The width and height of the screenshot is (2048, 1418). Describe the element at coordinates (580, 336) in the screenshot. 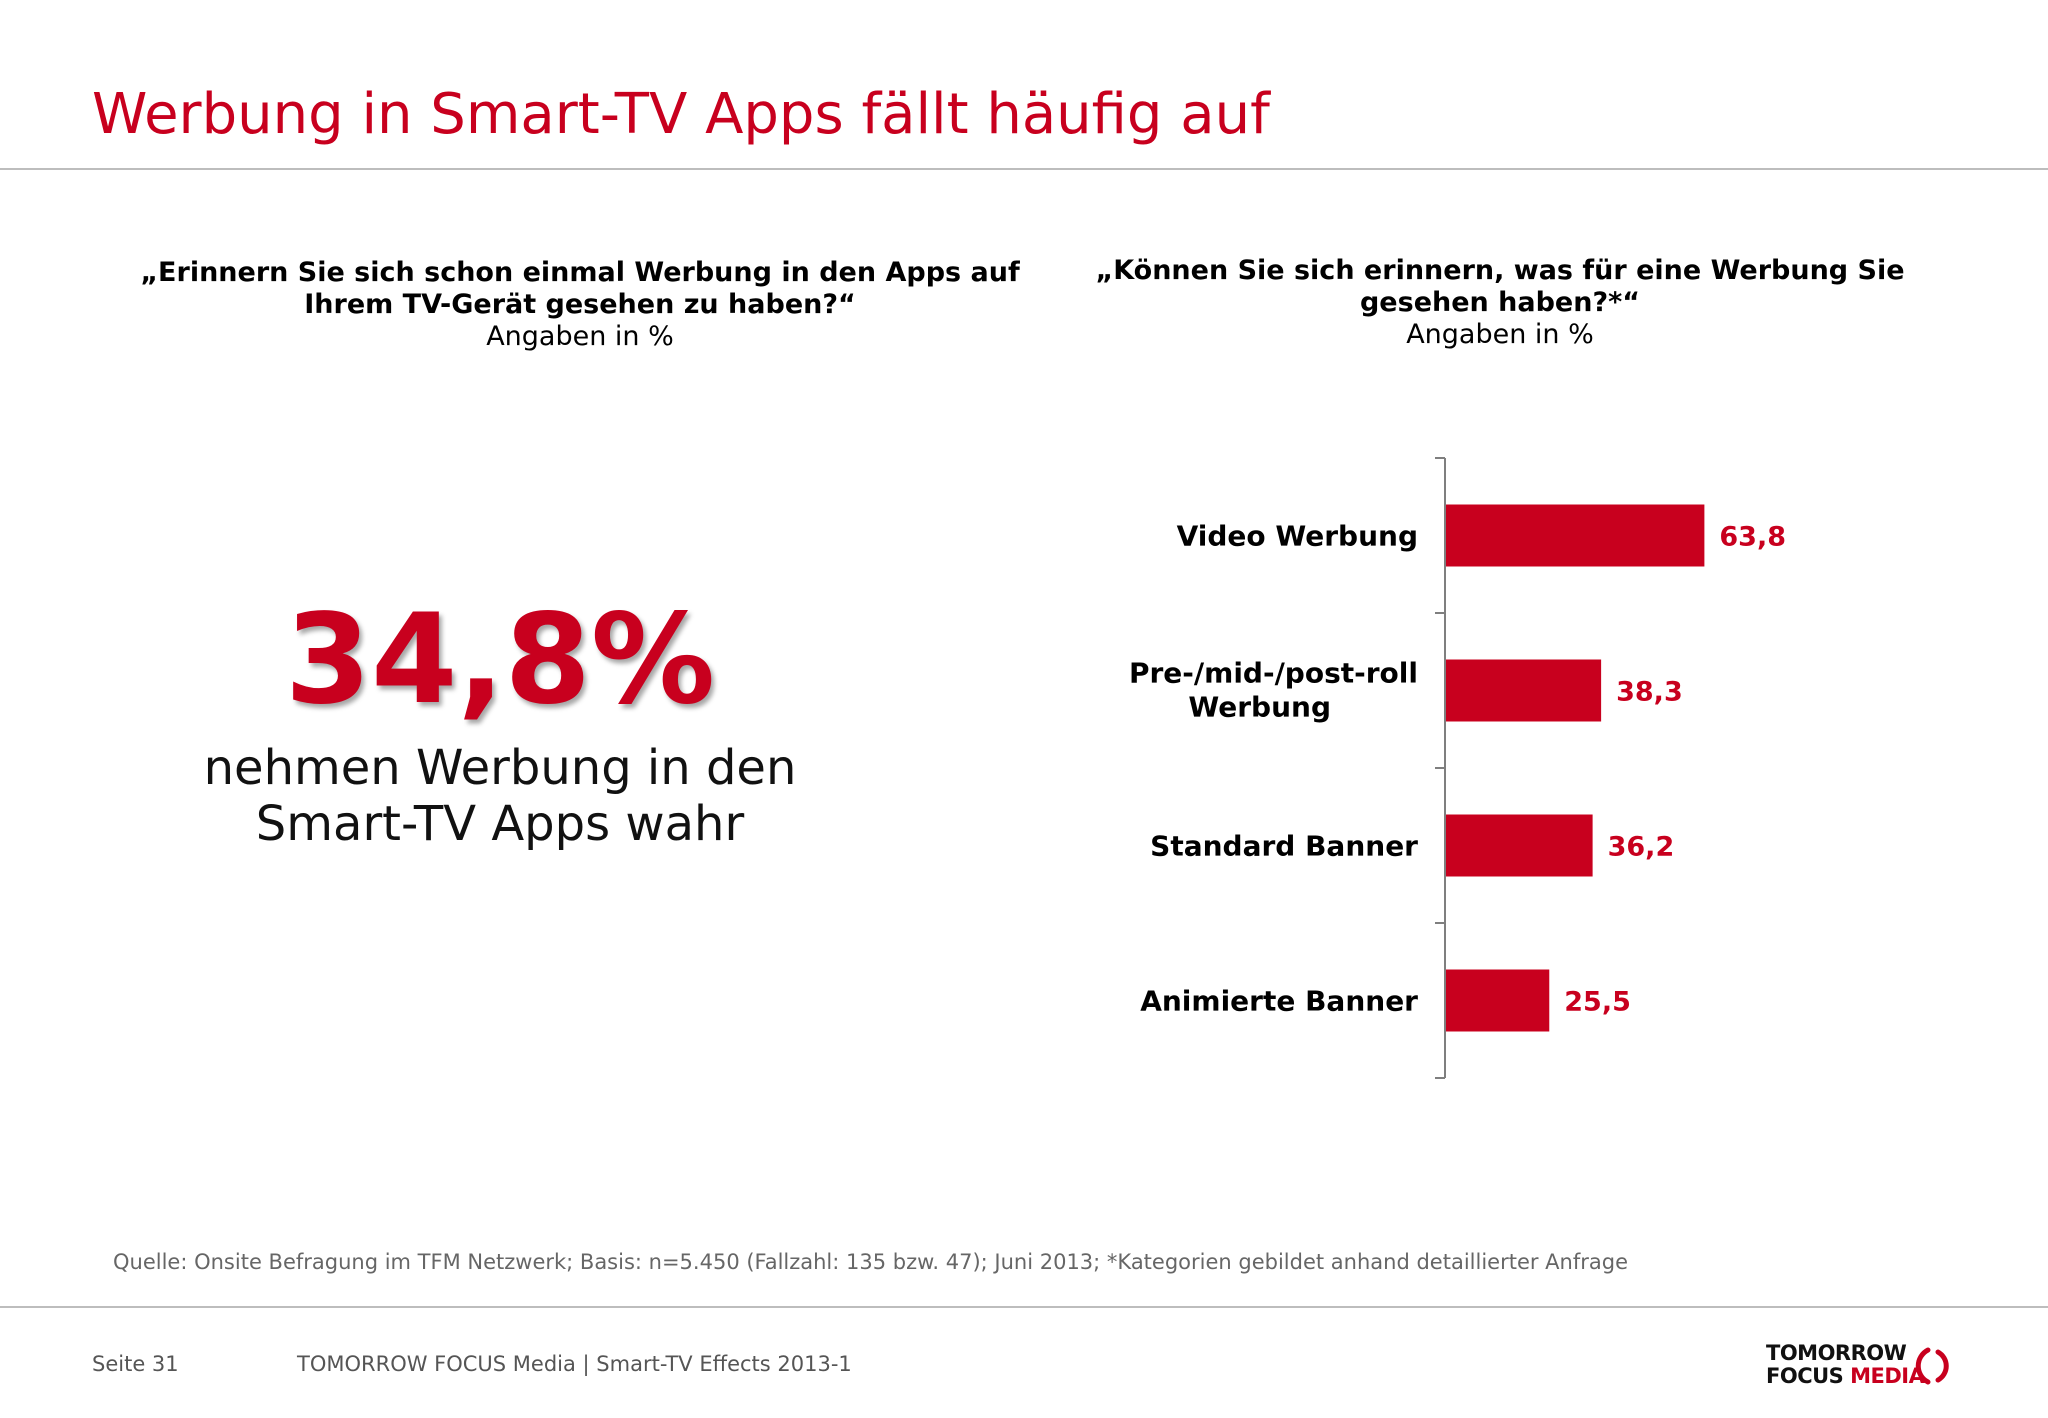

I see `left-subtitle: Angaben in %` at that location.